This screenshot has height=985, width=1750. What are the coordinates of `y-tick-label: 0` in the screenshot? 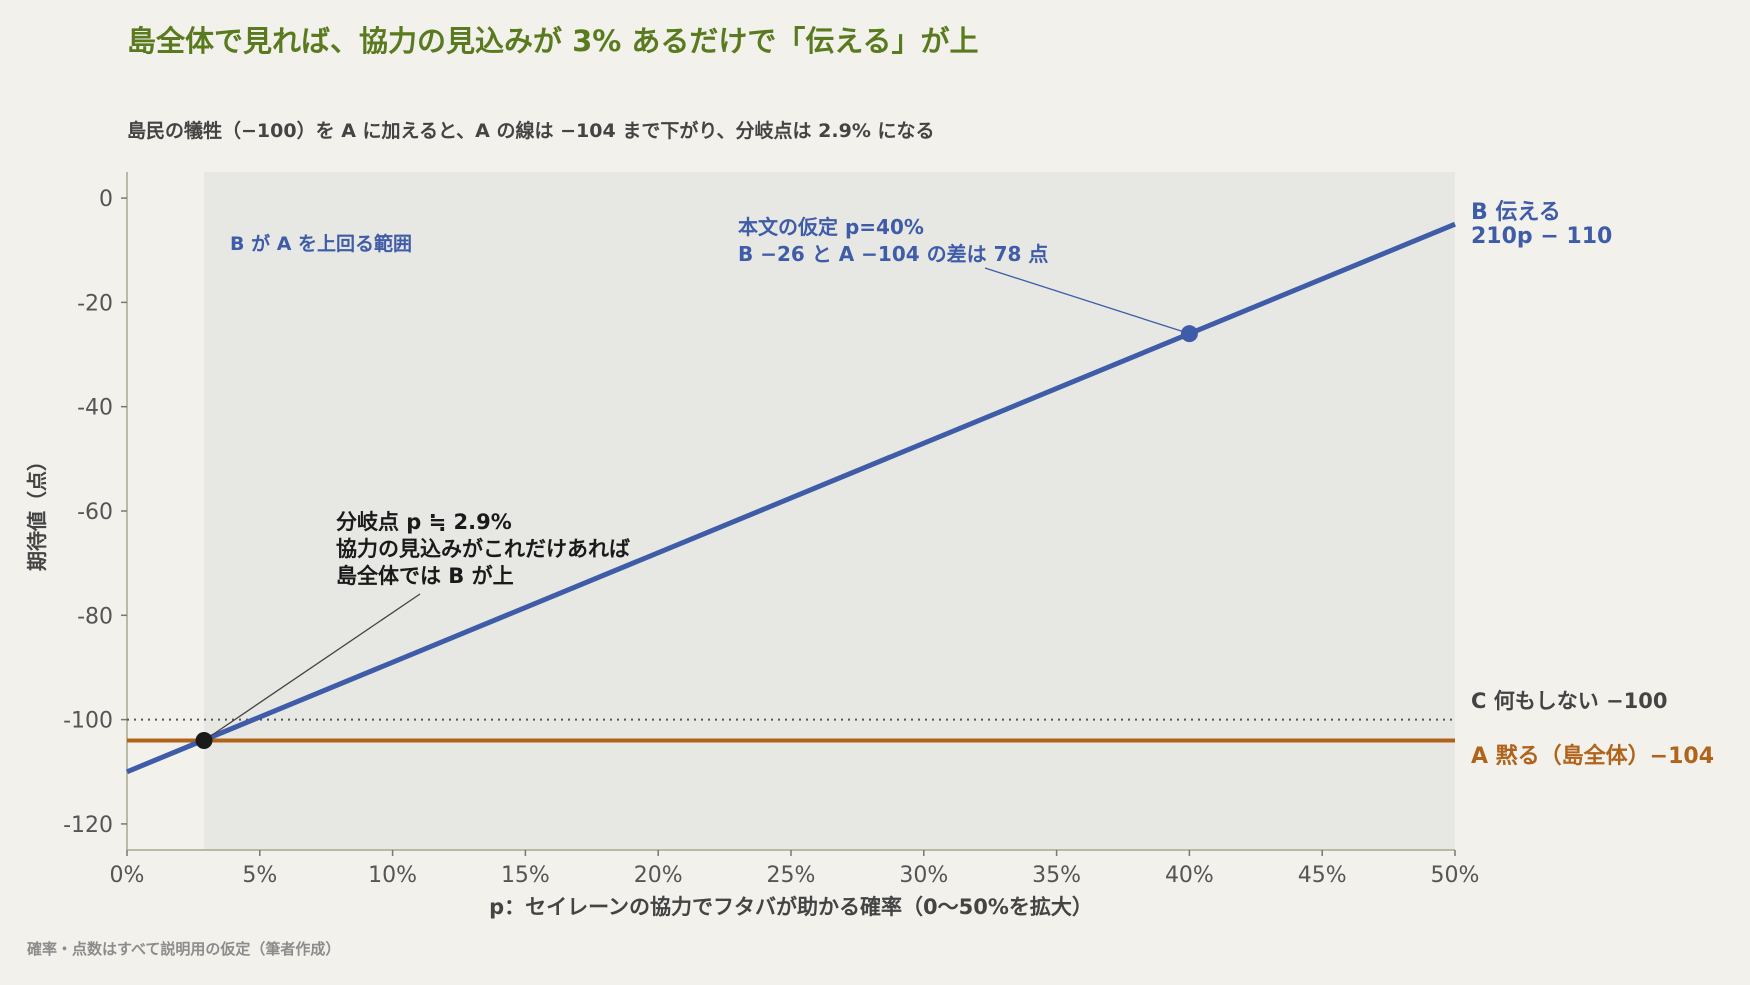 It's located at (106, 199).